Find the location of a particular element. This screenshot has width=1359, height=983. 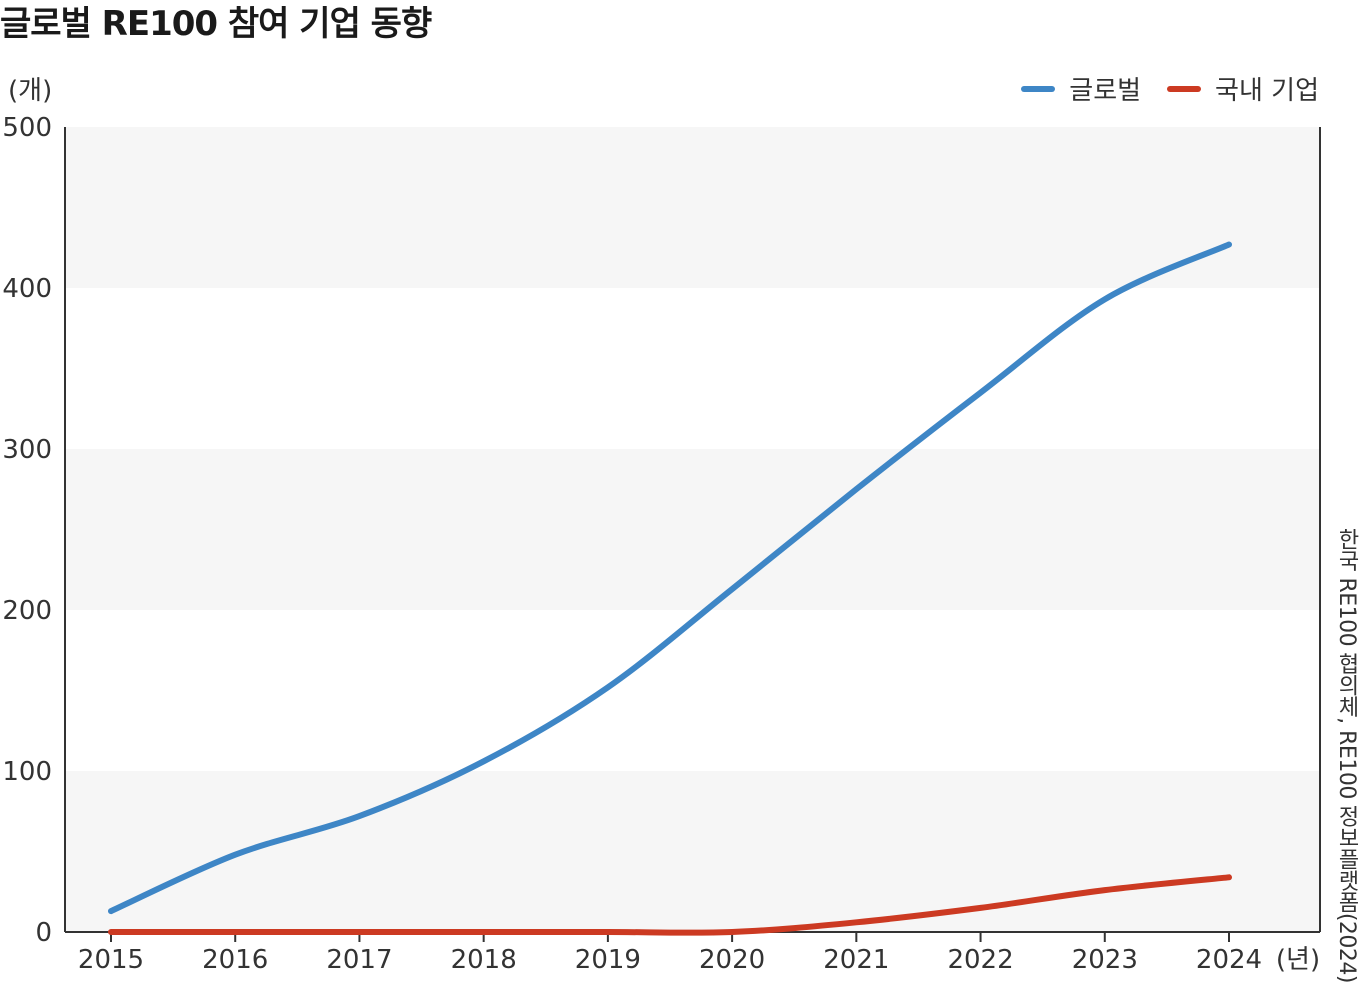

x-tick-label: 2015 is located at coordinates (111, 959).